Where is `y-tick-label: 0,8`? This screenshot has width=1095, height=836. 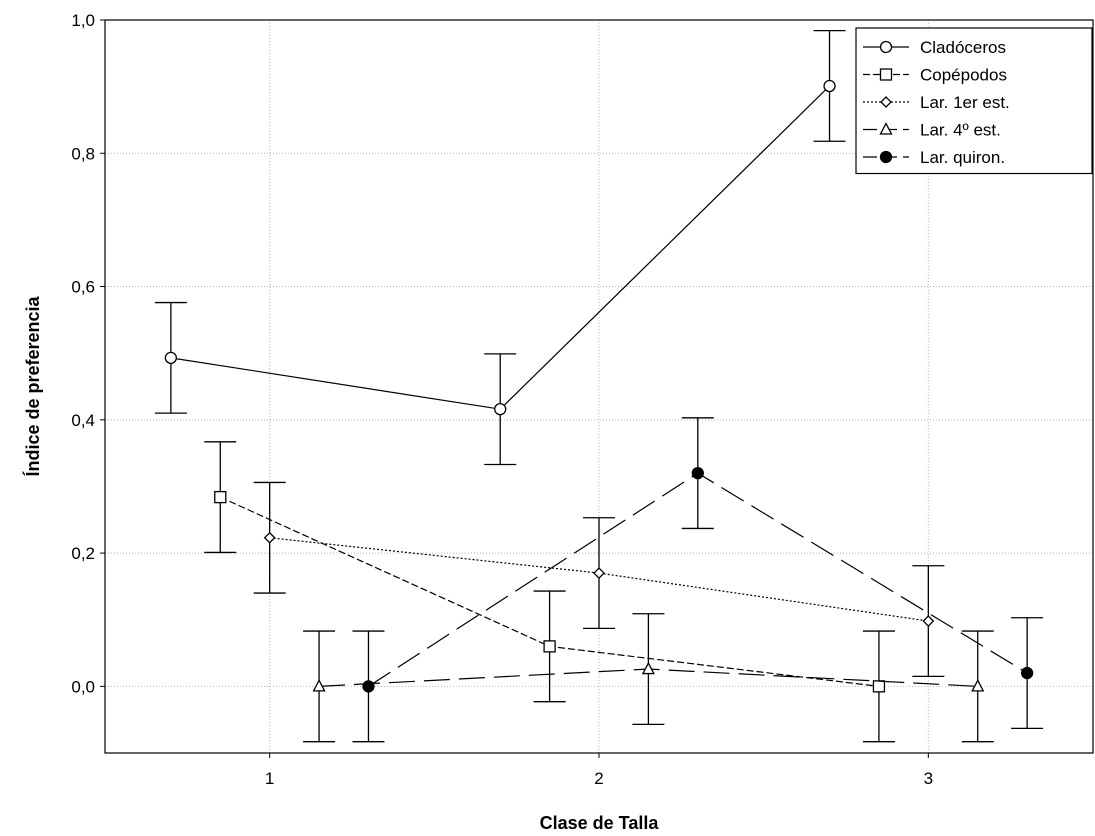 y-tick-label: 0,8 is located at coordinates (83, 153).